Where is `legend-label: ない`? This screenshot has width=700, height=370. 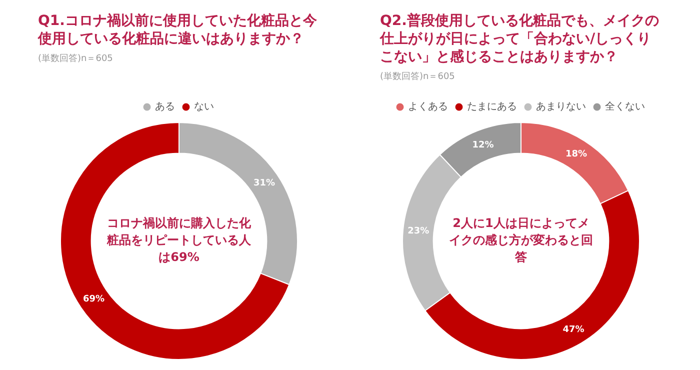
legend-label: ない is located at coordinates (204, 107).